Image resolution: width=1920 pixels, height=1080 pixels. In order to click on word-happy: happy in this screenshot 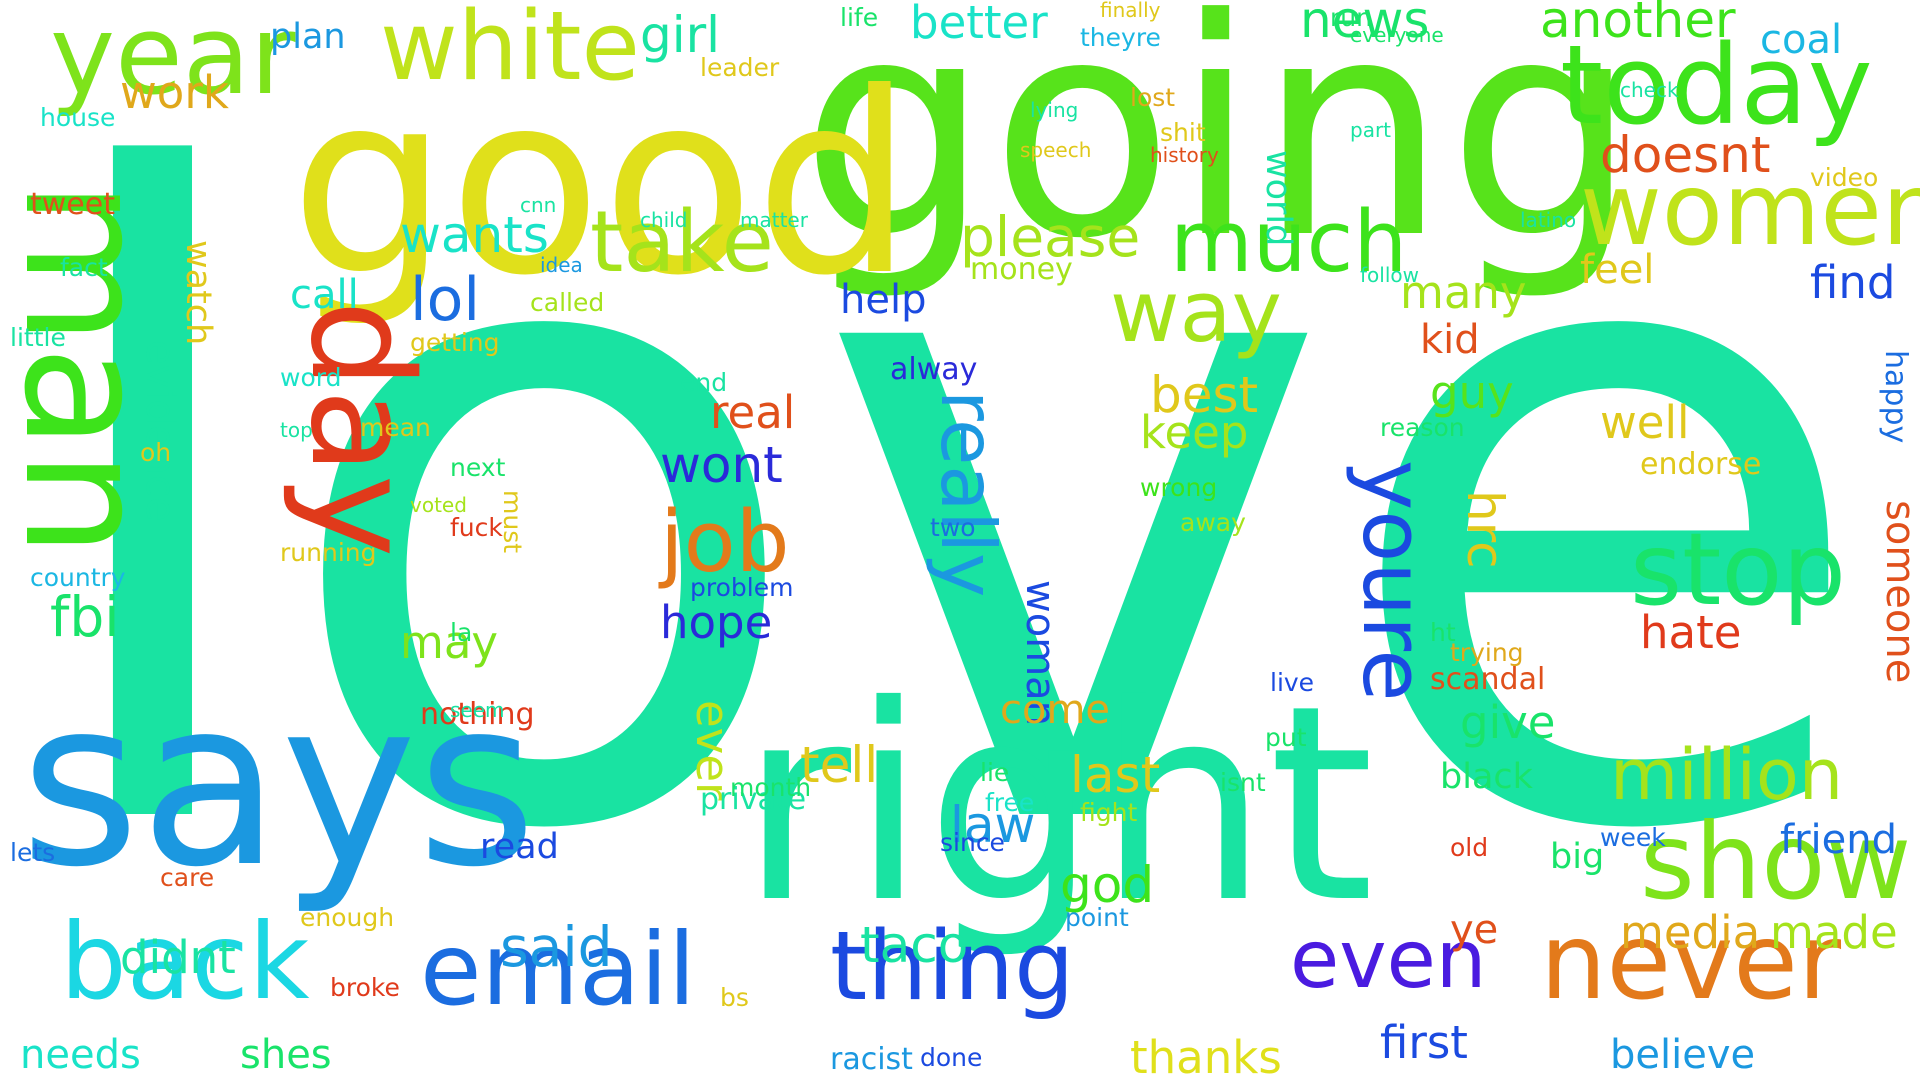, I will do `click(1895, 397)`.